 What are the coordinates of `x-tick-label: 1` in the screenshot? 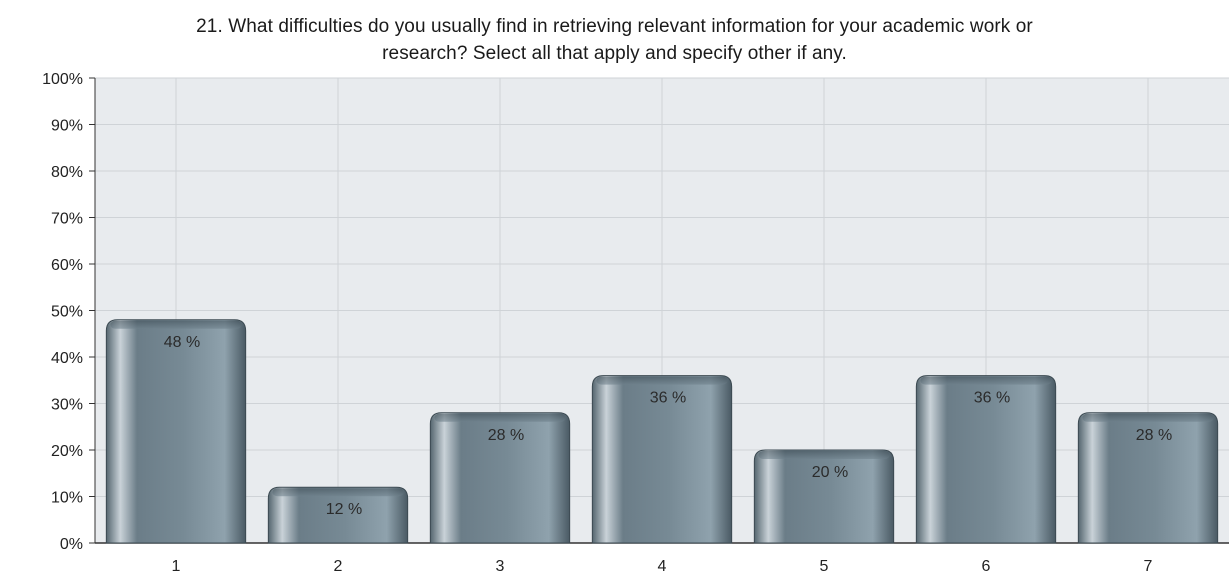 It's located at (176, 566).